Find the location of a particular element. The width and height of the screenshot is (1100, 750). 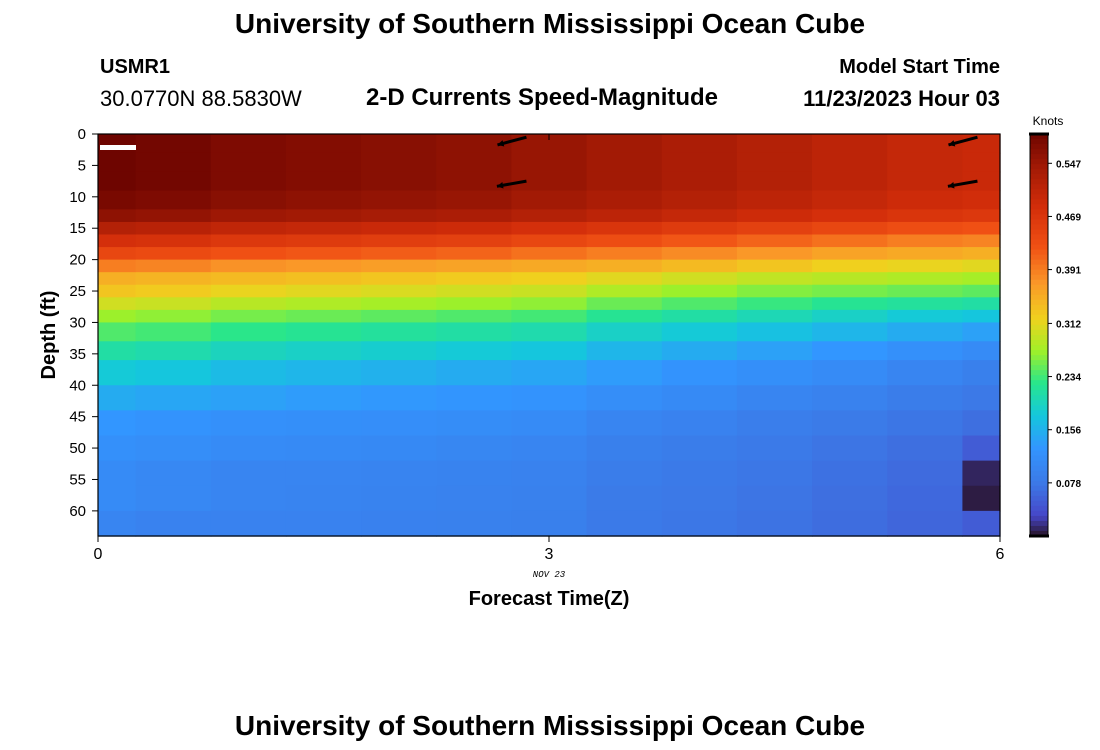

x-tick-label: 6 is located at coordinates (1000, 554).